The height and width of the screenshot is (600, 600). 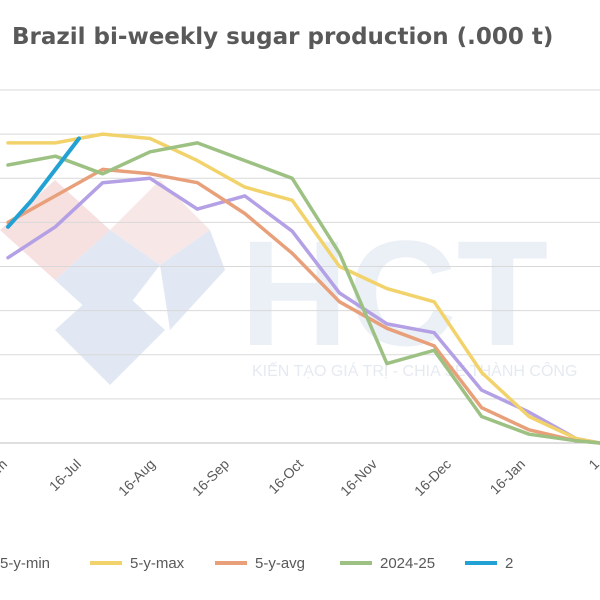 I want to click on x-tick-label: 16-Oct, so click(x=285, y=476).